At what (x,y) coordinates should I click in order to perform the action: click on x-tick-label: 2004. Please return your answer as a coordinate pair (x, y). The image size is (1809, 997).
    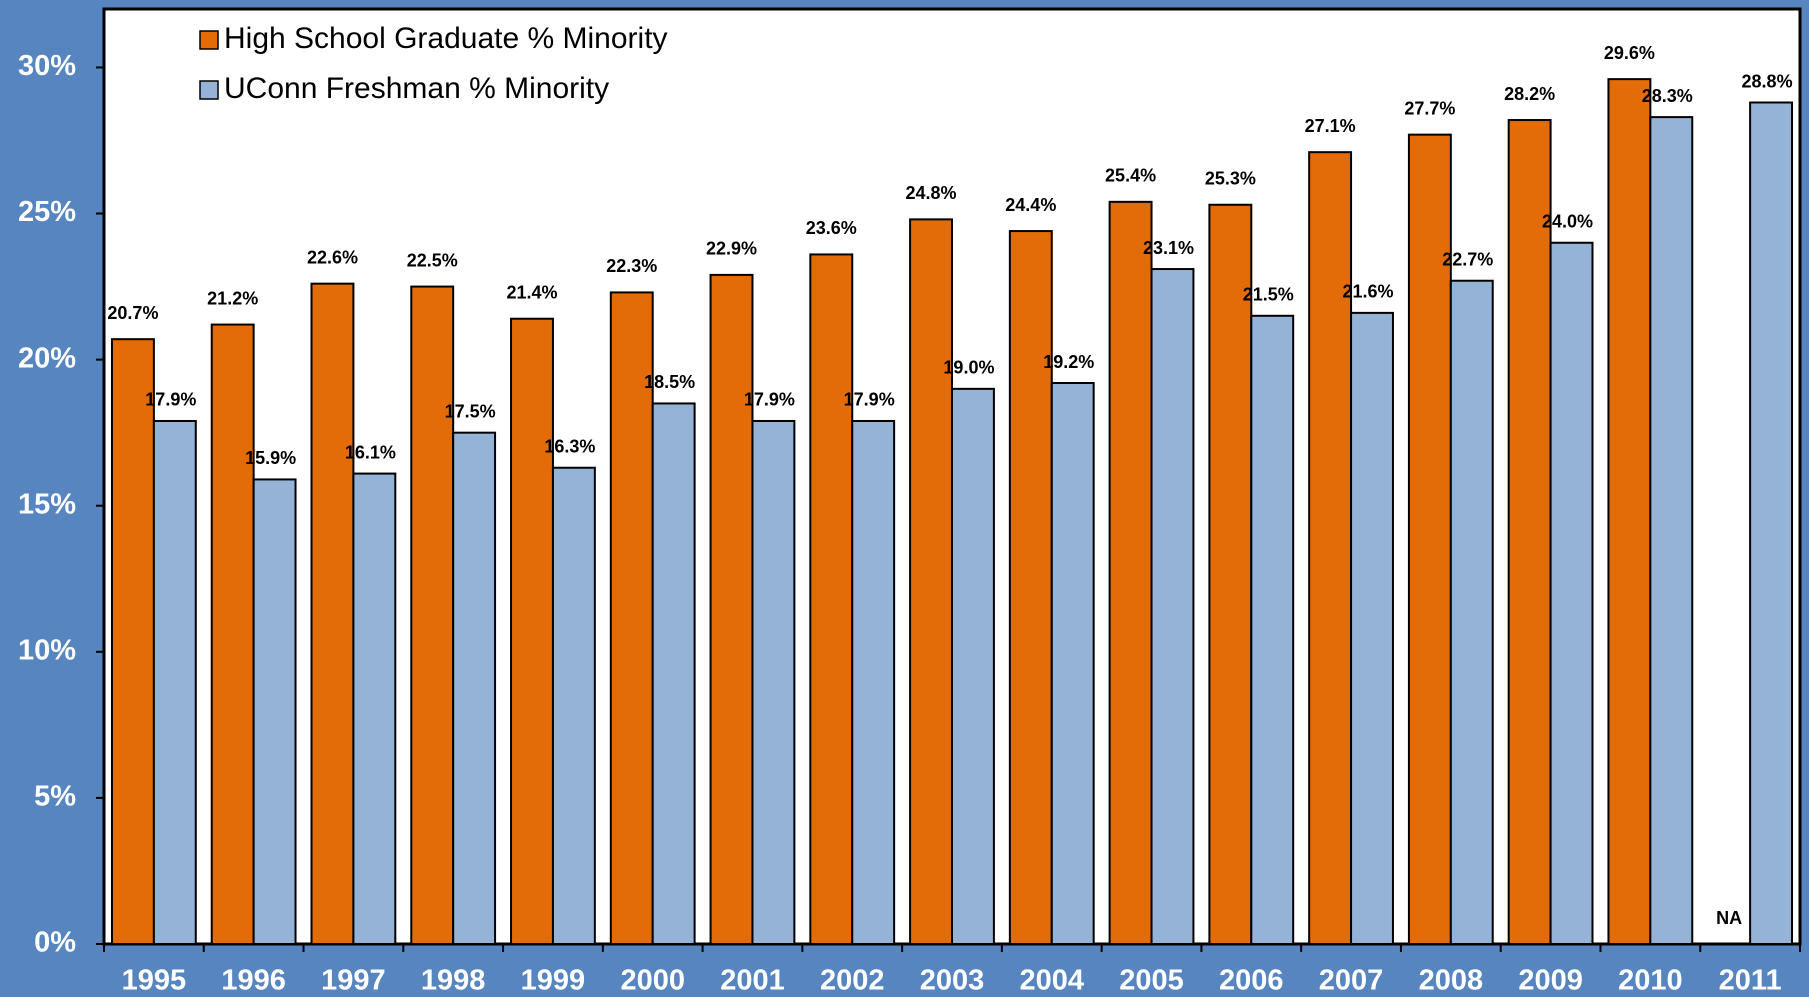
    Looking at the image, I should click on (1052, 981).